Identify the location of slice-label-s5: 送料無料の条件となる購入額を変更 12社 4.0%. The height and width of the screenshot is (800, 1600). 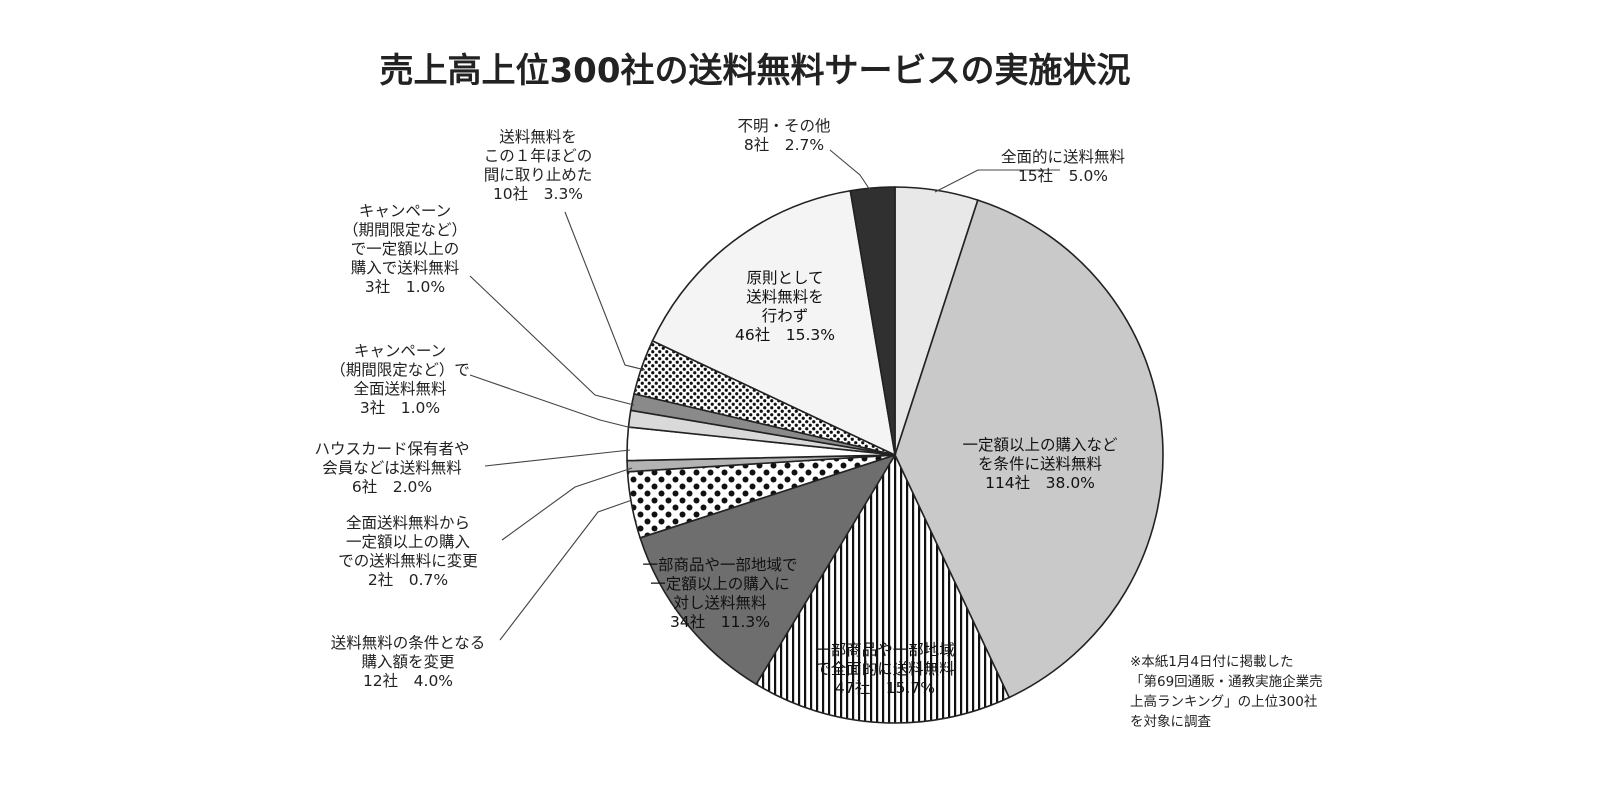
(408, 662).